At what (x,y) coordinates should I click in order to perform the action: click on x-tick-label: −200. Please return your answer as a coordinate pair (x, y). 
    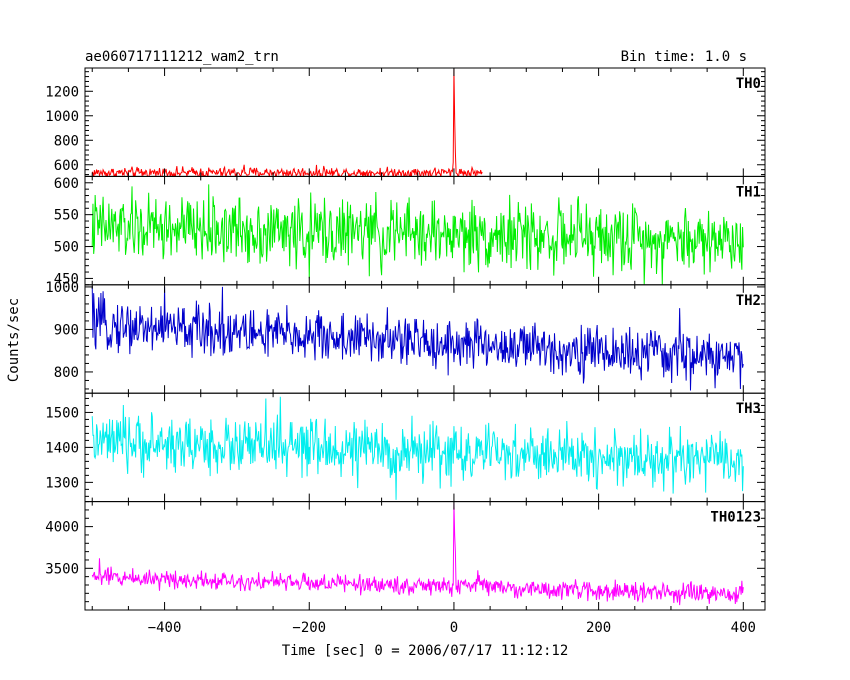
    Looking at the image, I should click on (309, 628).